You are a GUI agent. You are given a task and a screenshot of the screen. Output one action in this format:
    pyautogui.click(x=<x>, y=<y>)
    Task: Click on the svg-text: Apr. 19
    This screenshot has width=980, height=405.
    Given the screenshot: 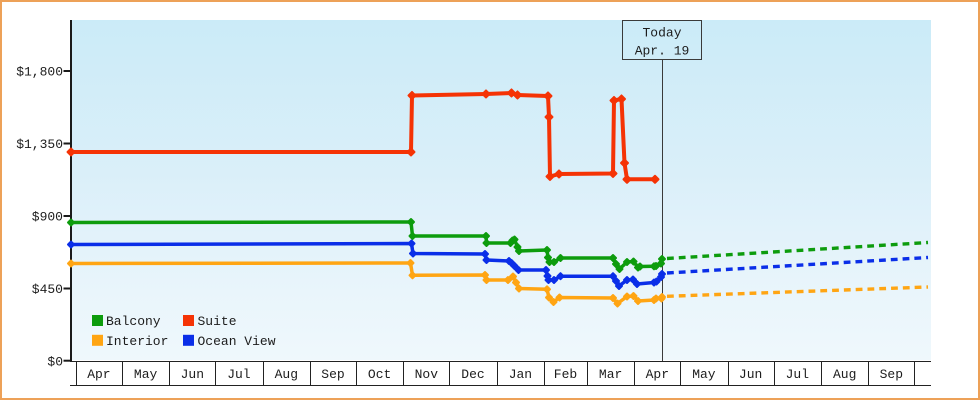 What is the action you would take?
    pyautogui.click(x=662, y=51)
    